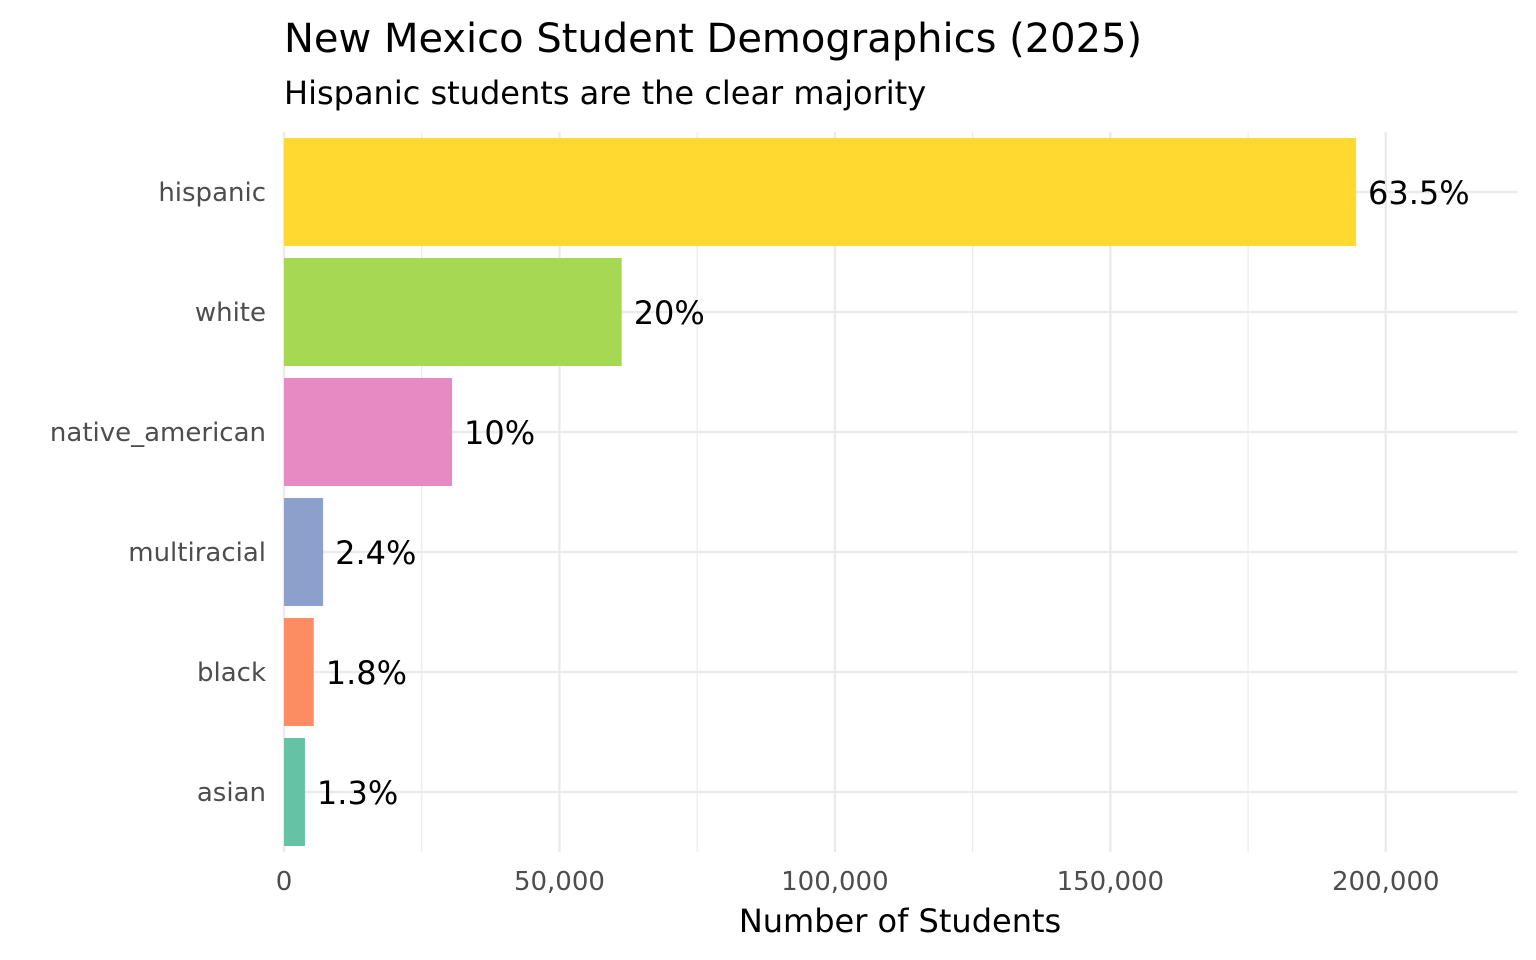 This screenshot has width=1536, height=960. Describe the element at coordinates (368, 432) in the screenshot. I see `bar-native_american` at that location.